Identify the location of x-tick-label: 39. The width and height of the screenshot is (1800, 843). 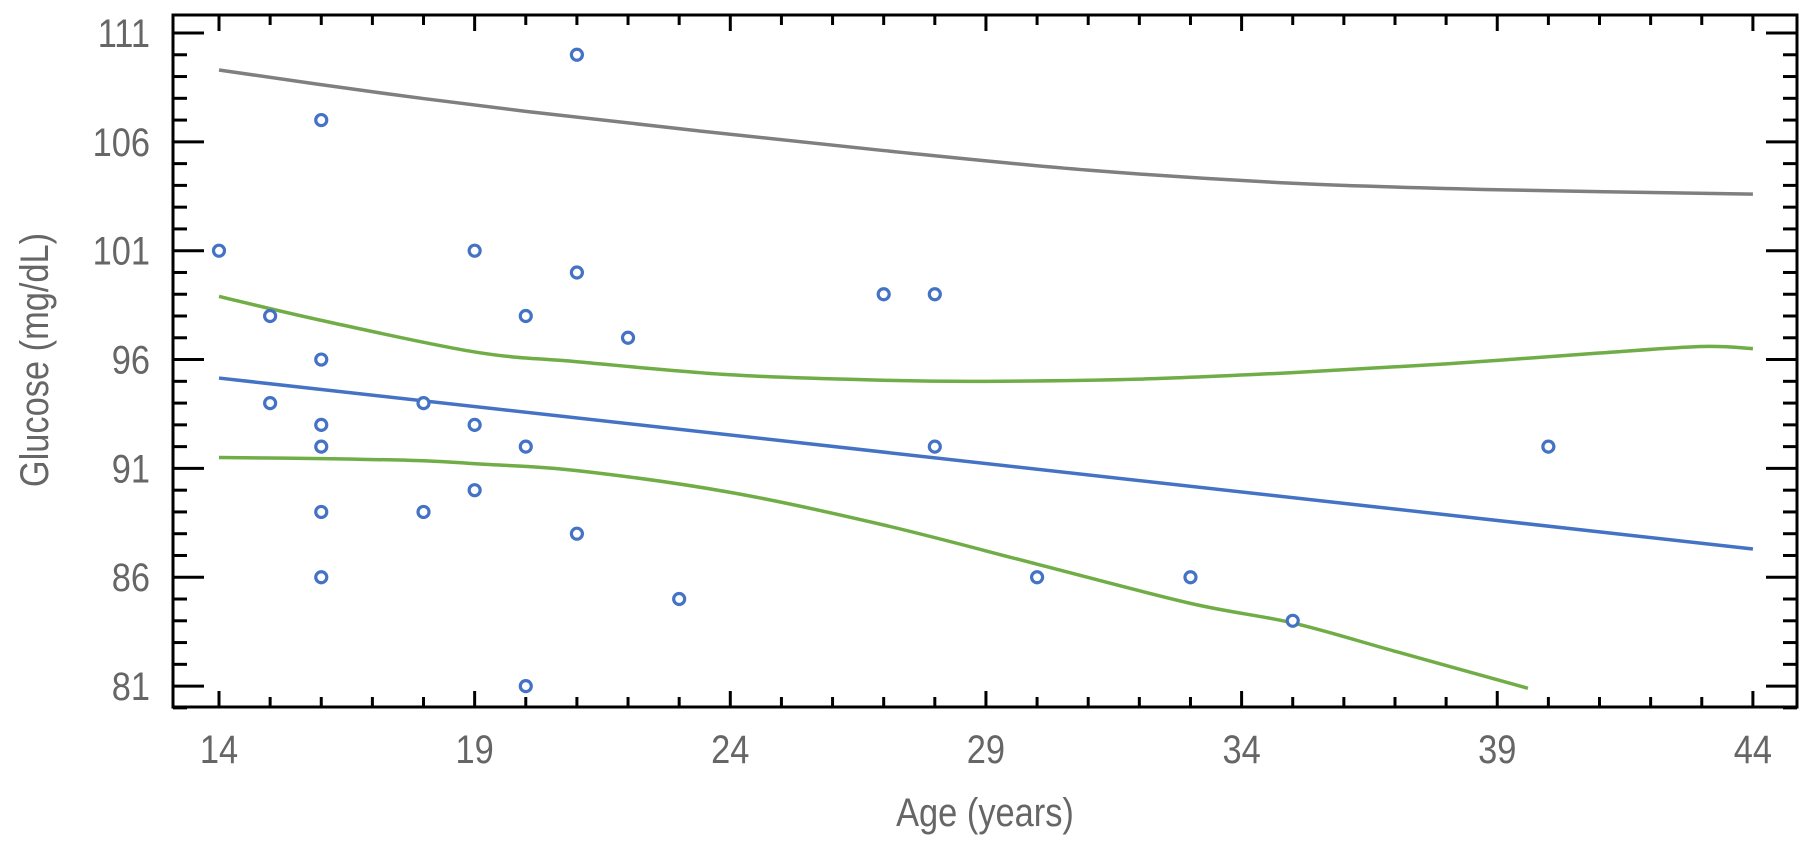
(1497, 749).